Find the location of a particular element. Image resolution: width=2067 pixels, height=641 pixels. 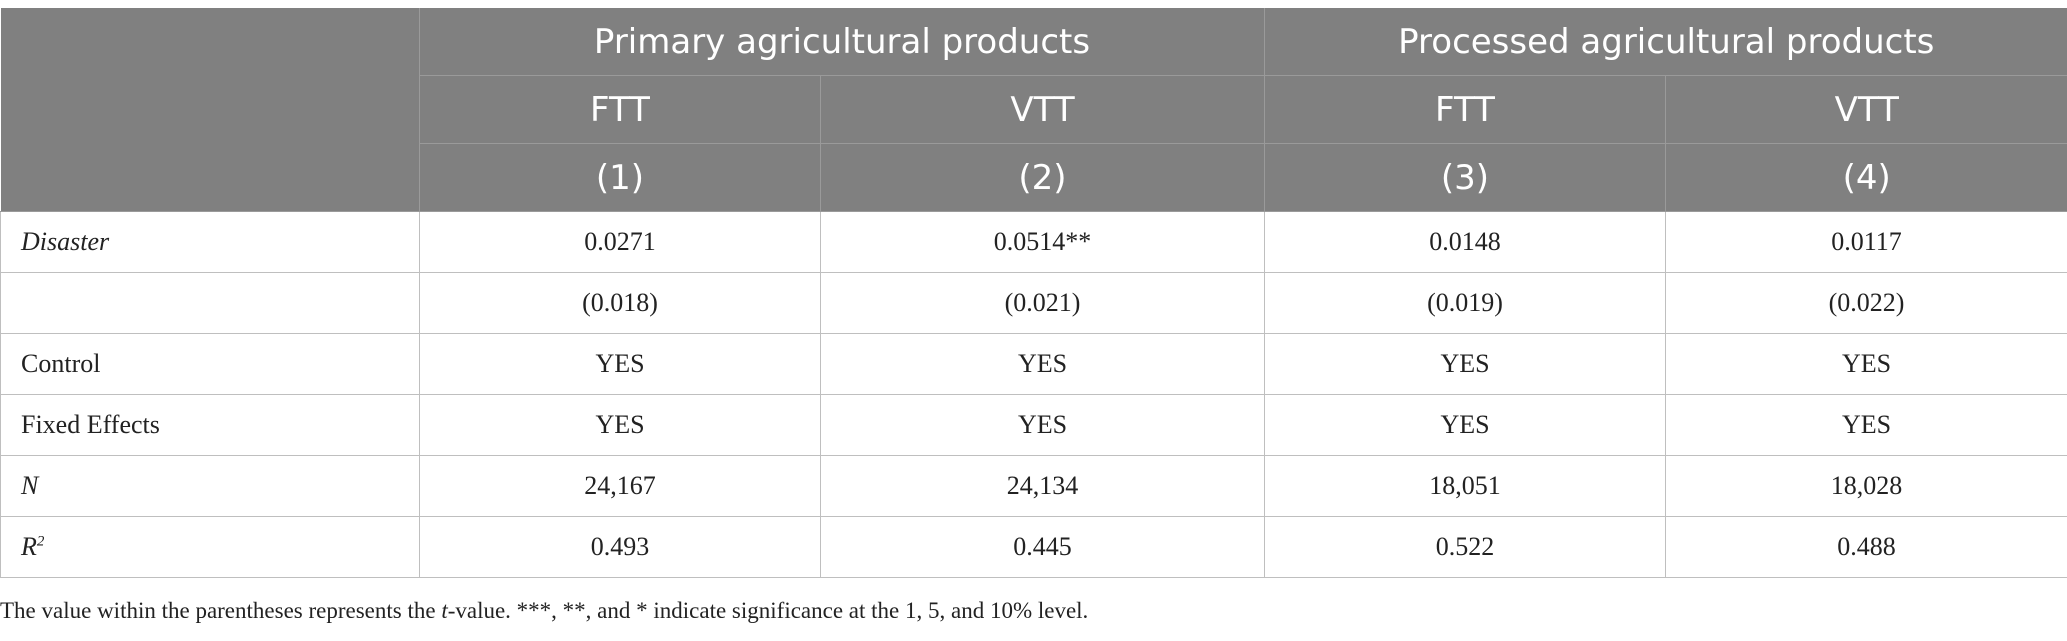

table-row-disaster: Disaster 0.0271 0.0514** 0.0148 0.0117 is located at coordinates (1033, 242).